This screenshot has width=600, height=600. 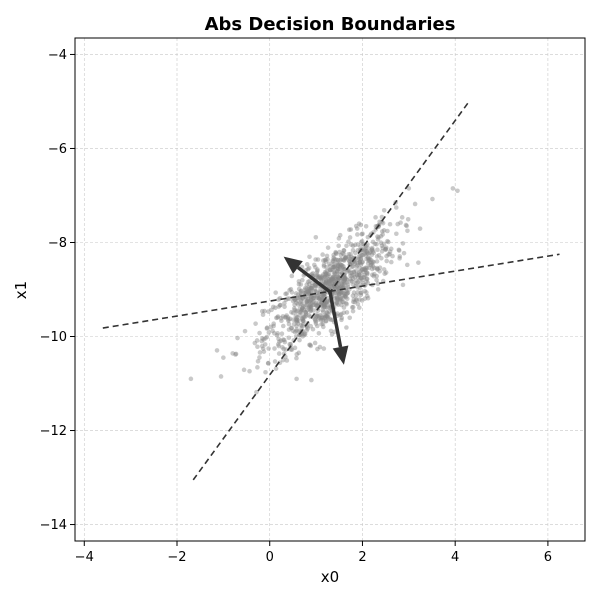 What do you see at coordinates (330, 577) in the screenshot?
I see `x-axis-label: x0` at bounding box center [330, 577].